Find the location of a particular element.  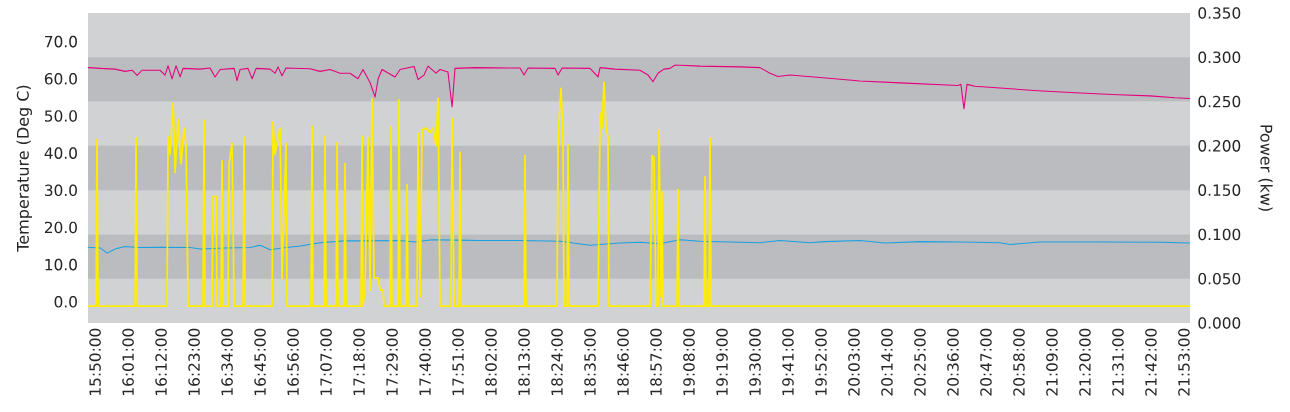

x-tick-label: 20:58:00 is located at coordinates (1019, 362).